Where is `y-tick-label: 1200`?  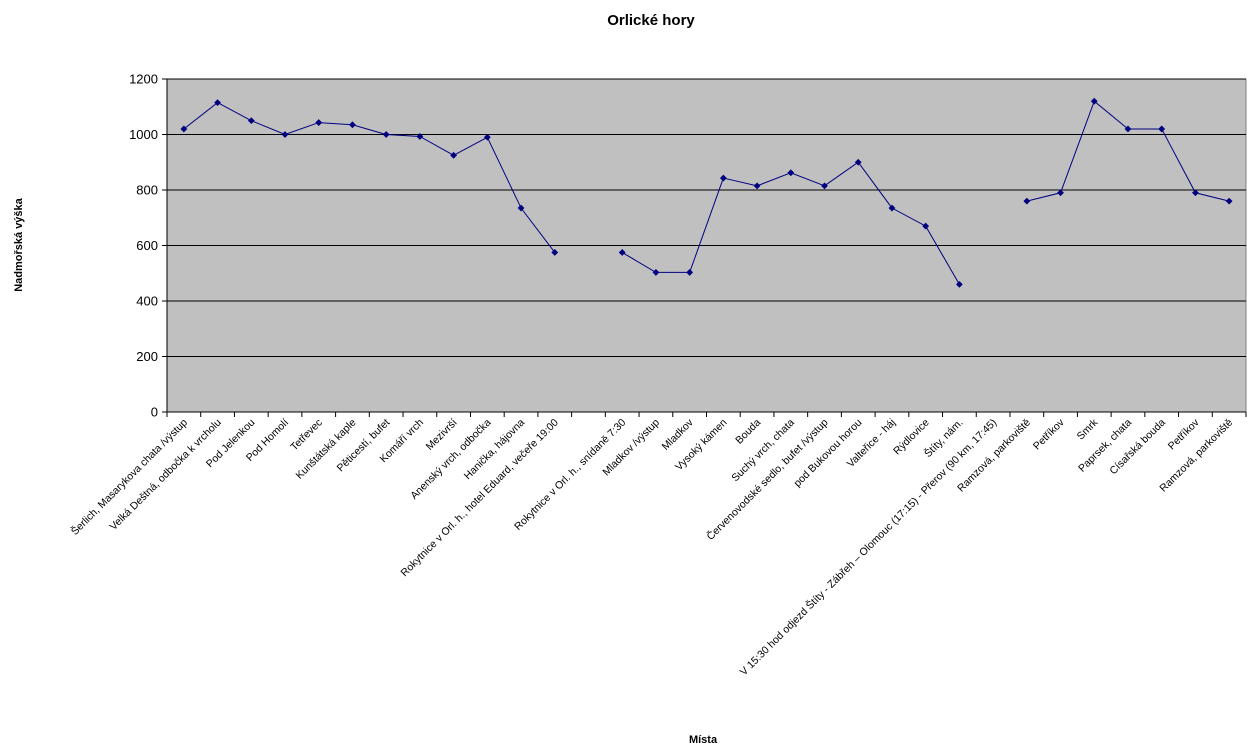 y-tick-label: 1200 is located at coordinates (143, 79).